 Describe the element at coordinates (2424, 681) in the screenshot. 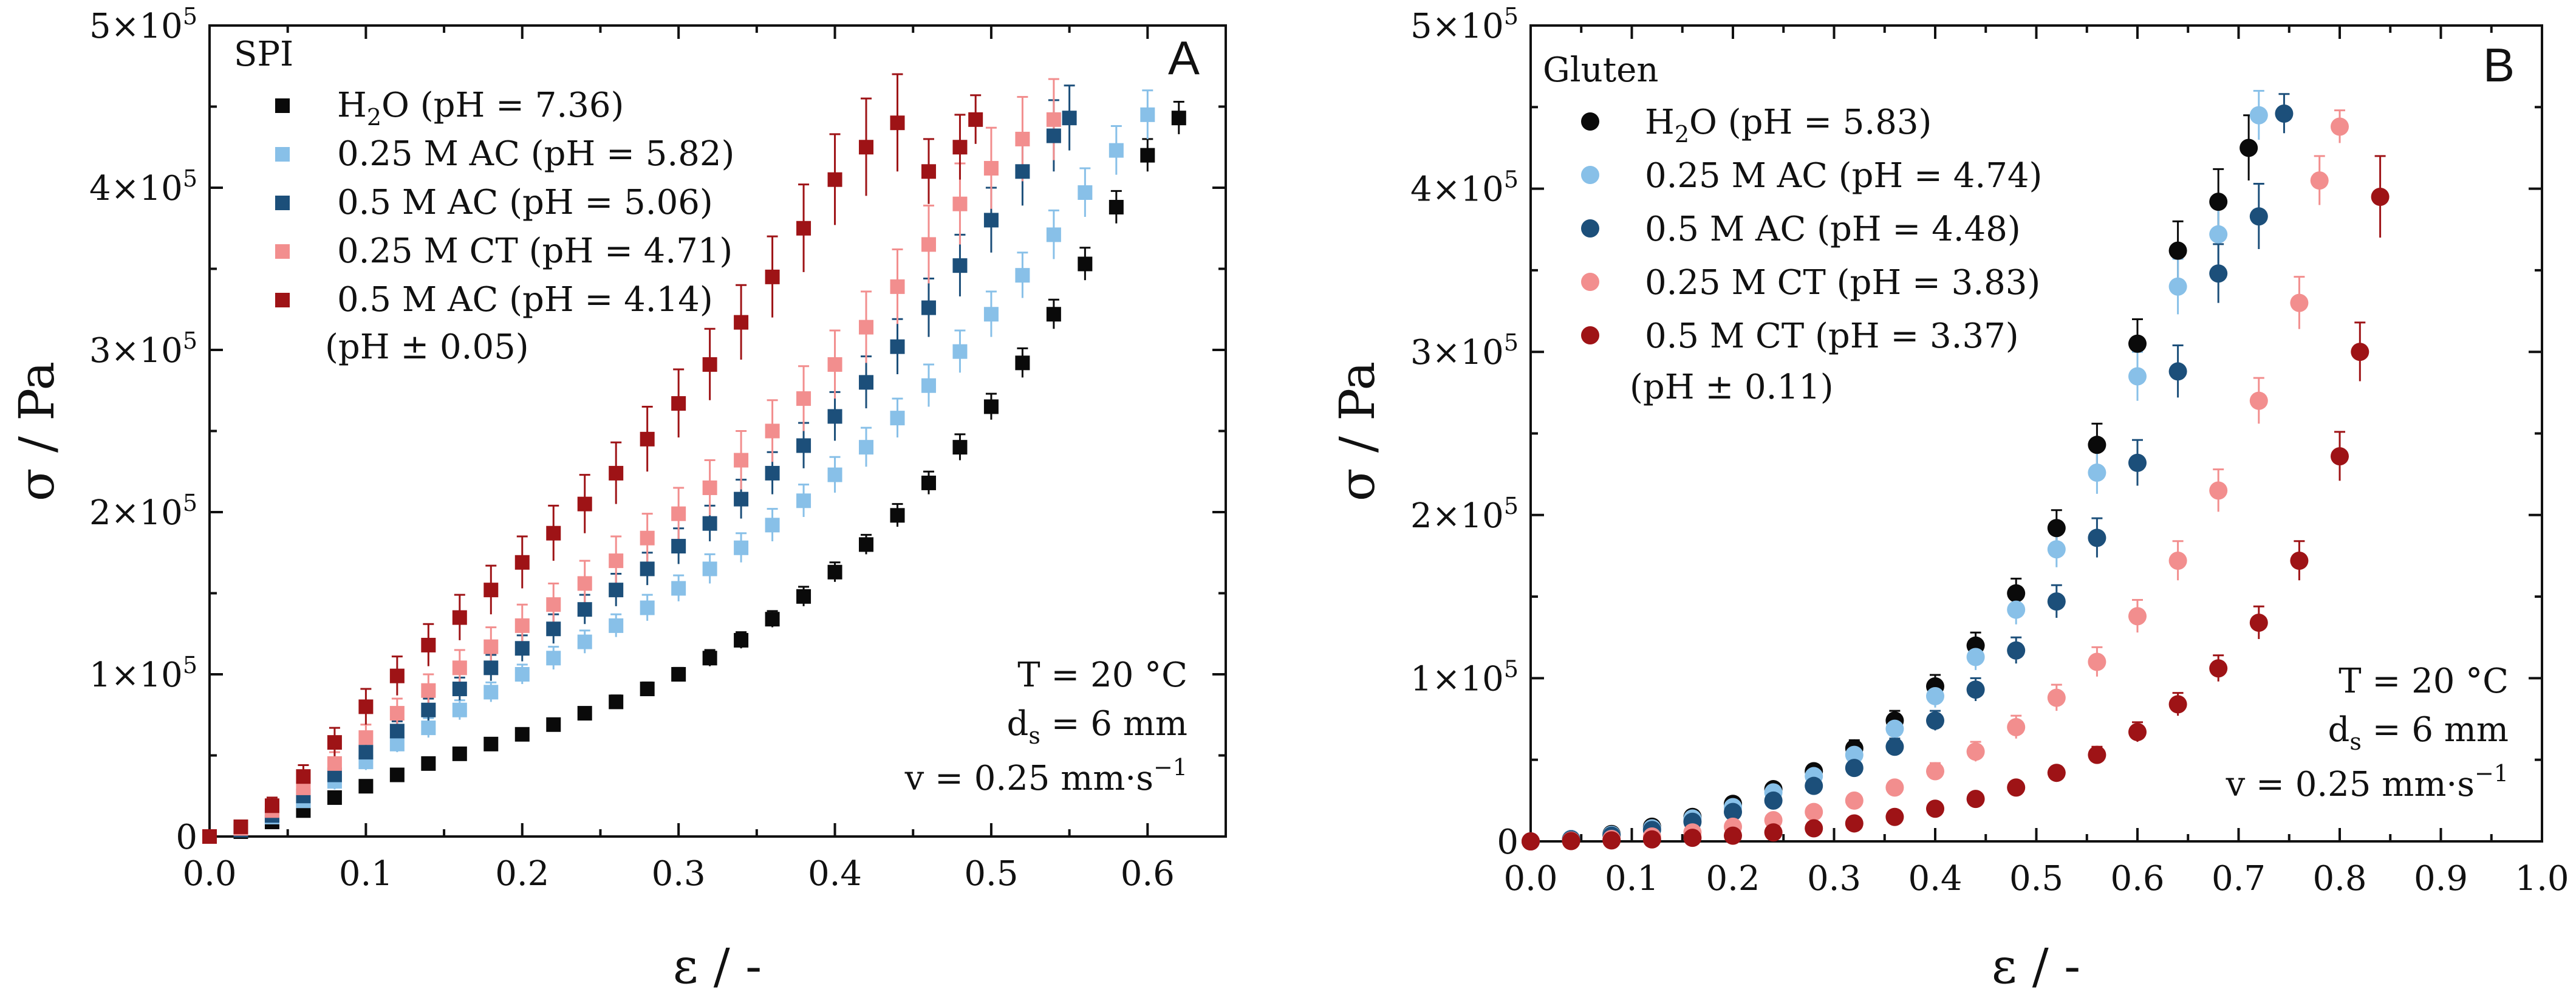

I see `condition-temperature: T = 20 °C` at that location.